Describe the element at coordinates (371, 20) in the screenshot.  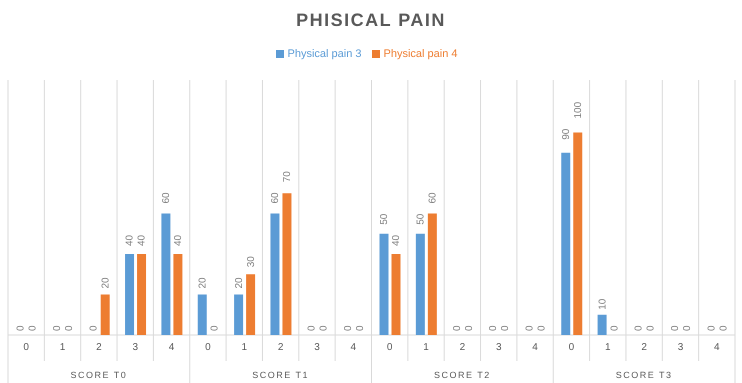
I see `chart-title: PHISICAL PAIN` at that location.